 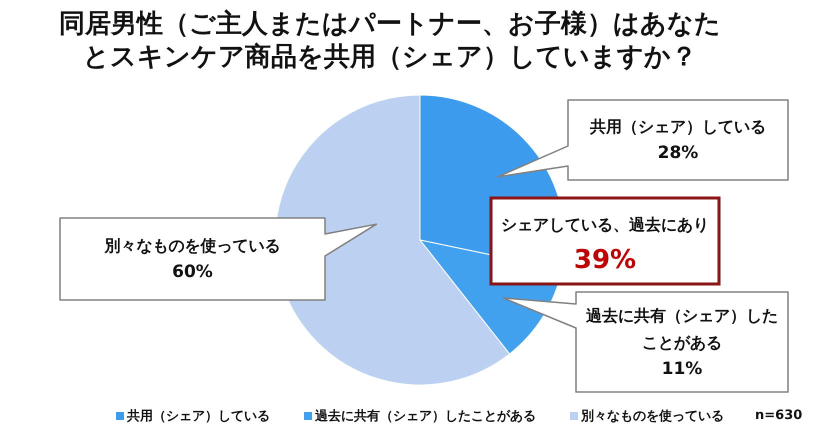 What do you see at coordinates (682, 329) in the screenshot?
I see `slice-label: 過去に共有（シェア）したことがある` at bounding box center [682, 329].